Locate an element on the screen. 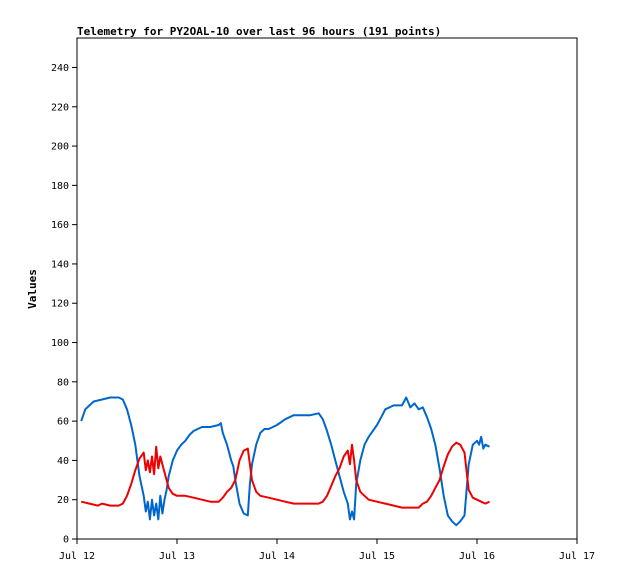 This screenshot has width=618, height=579. y-tick-label: 180 is located at coordinates (60, 186).